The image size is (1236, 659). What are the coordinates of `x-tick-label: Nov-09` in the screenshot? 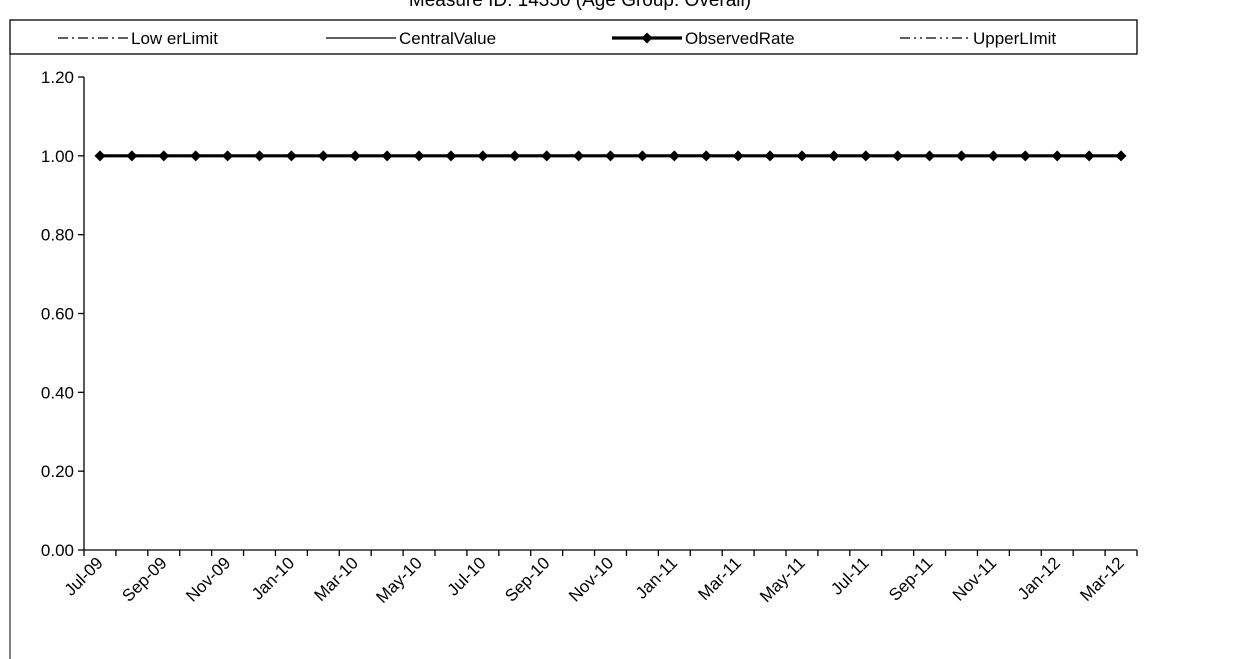 It's located at (208, 579).